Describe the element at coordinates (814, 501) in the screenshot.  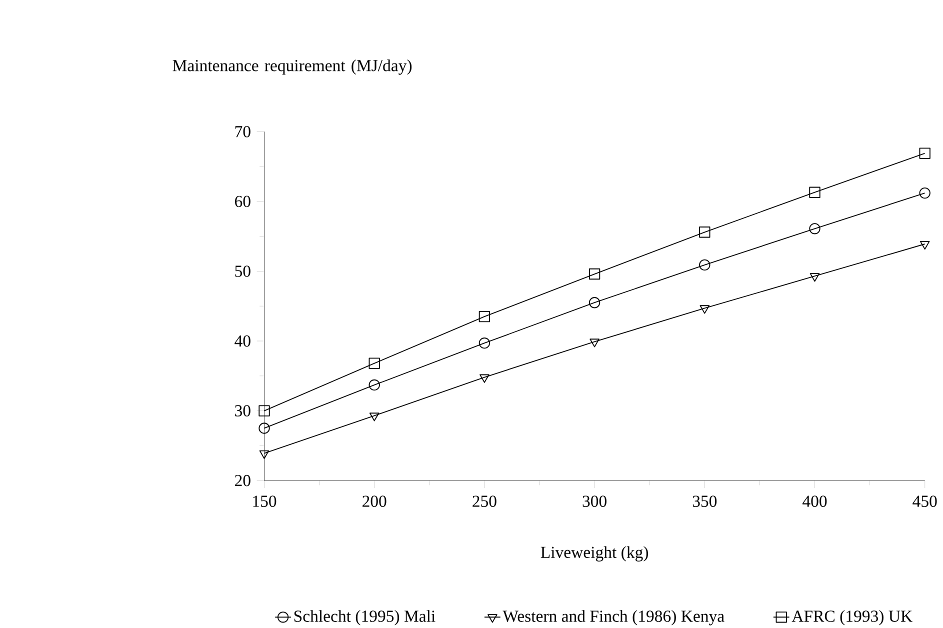
I see `x-tick-label: 400` at that location.